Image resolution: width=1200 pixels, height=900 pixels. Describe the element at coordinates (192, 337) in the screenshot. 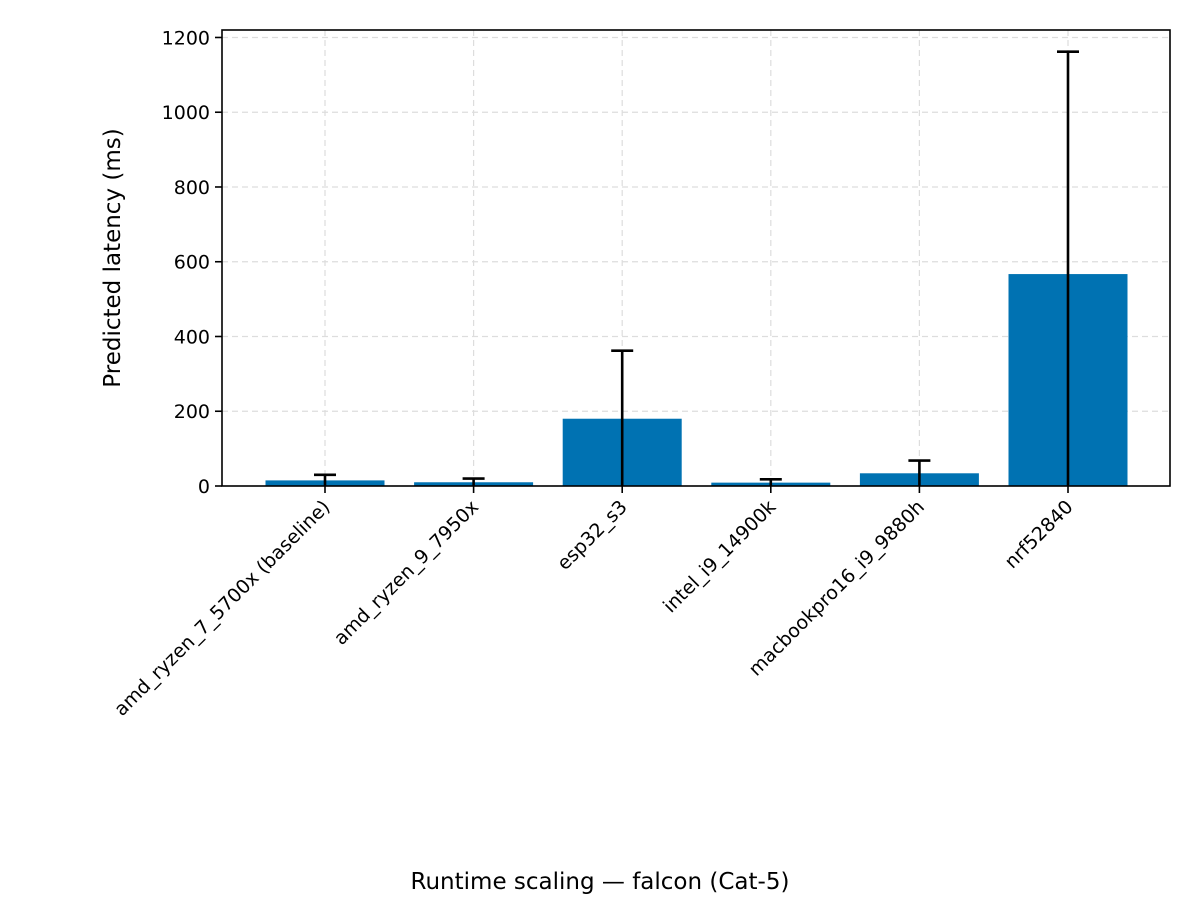

I see `y-tick-label: 400` at that location.